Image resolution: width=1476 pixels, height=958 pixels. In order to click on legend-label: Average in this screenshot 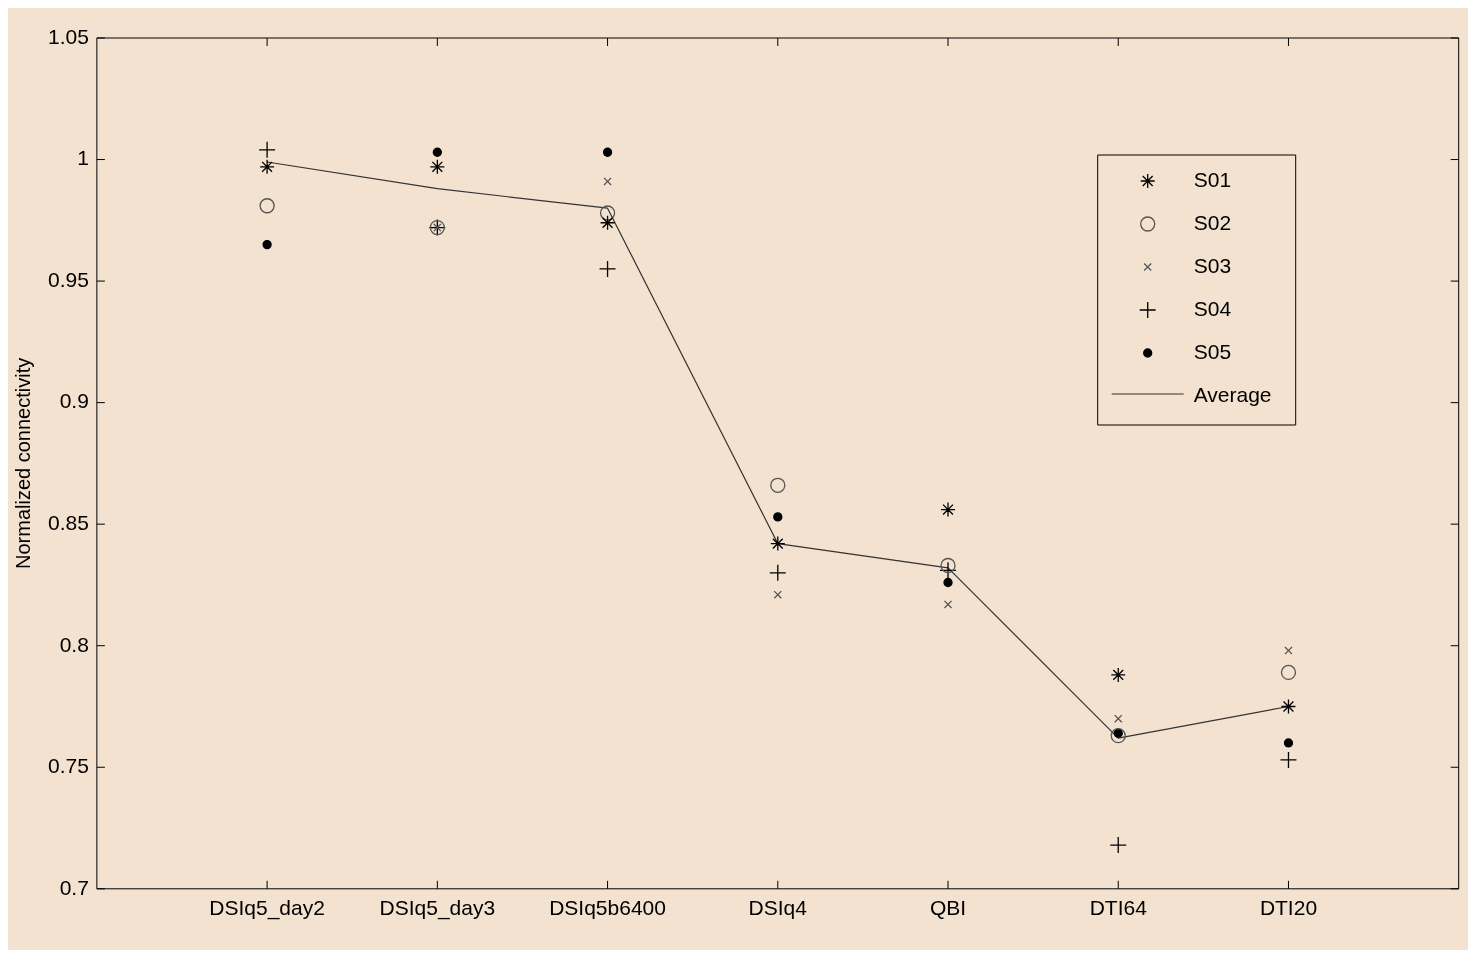, I will do `click(1232, 394)`.